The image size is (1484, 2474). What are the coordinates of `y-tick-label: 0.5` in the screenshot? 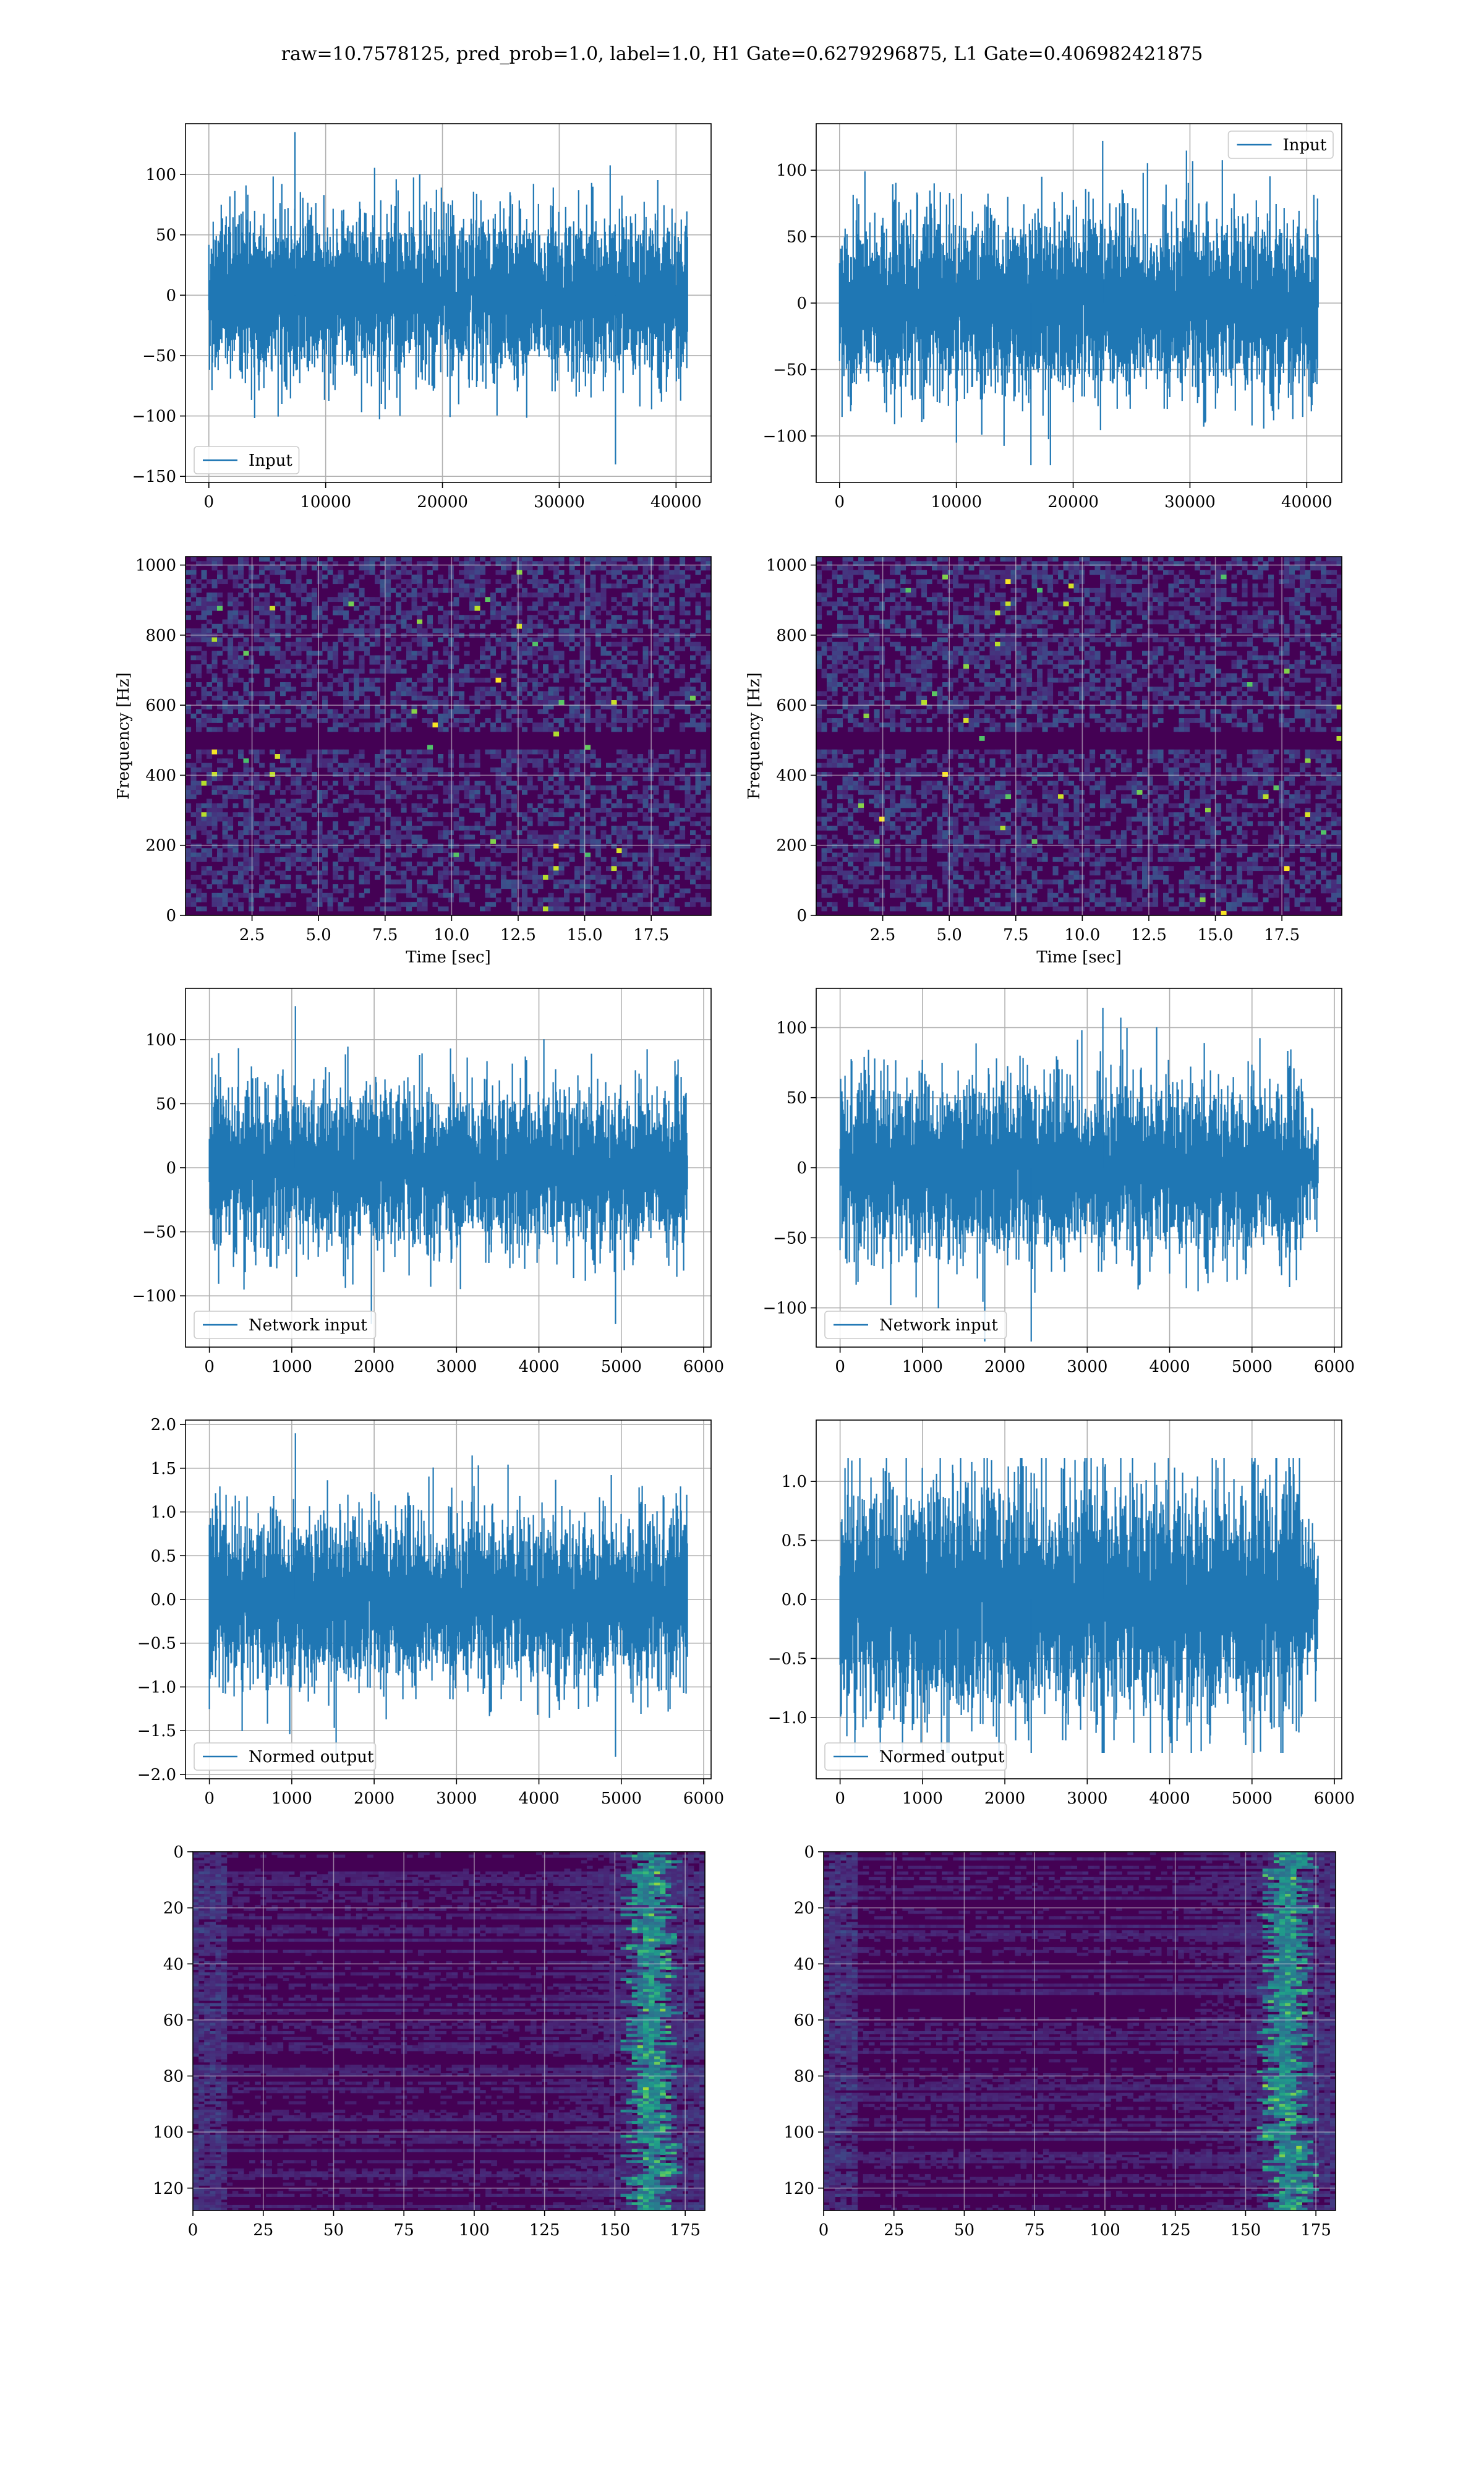 It's located at (794, 1541).